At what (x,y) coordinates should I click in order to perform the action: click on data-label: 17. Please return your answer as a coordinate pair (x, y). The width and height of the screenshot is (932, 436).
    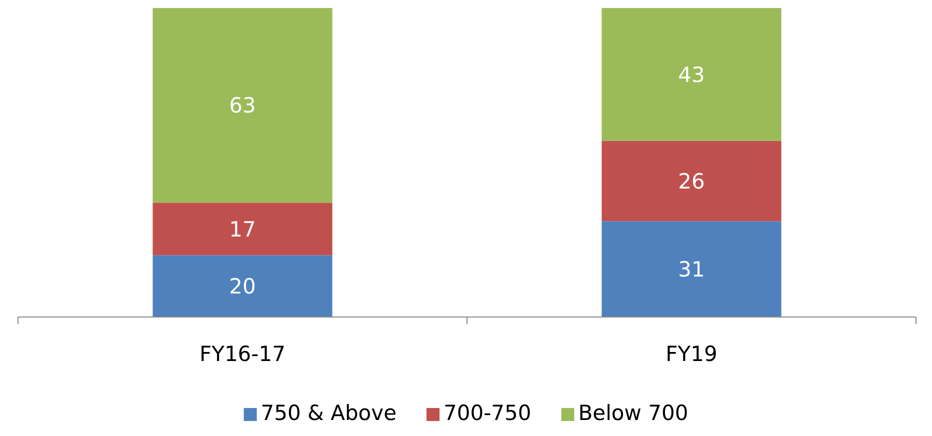
    Looking at the image, I should click on (242, 229).